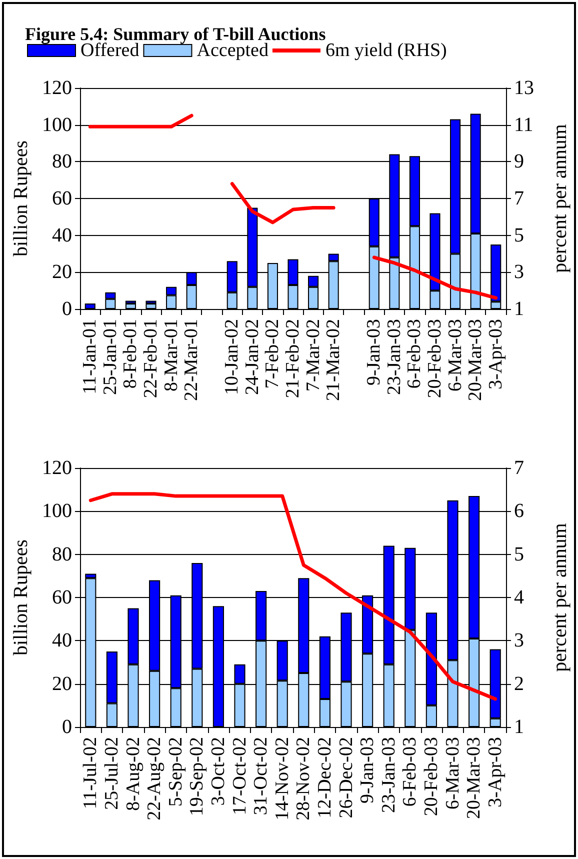  What do you see at coordinates (325, 777) in the screenshot?
I see `x-tick-label: 12-Dec-02` at bounding box center [325, 777].